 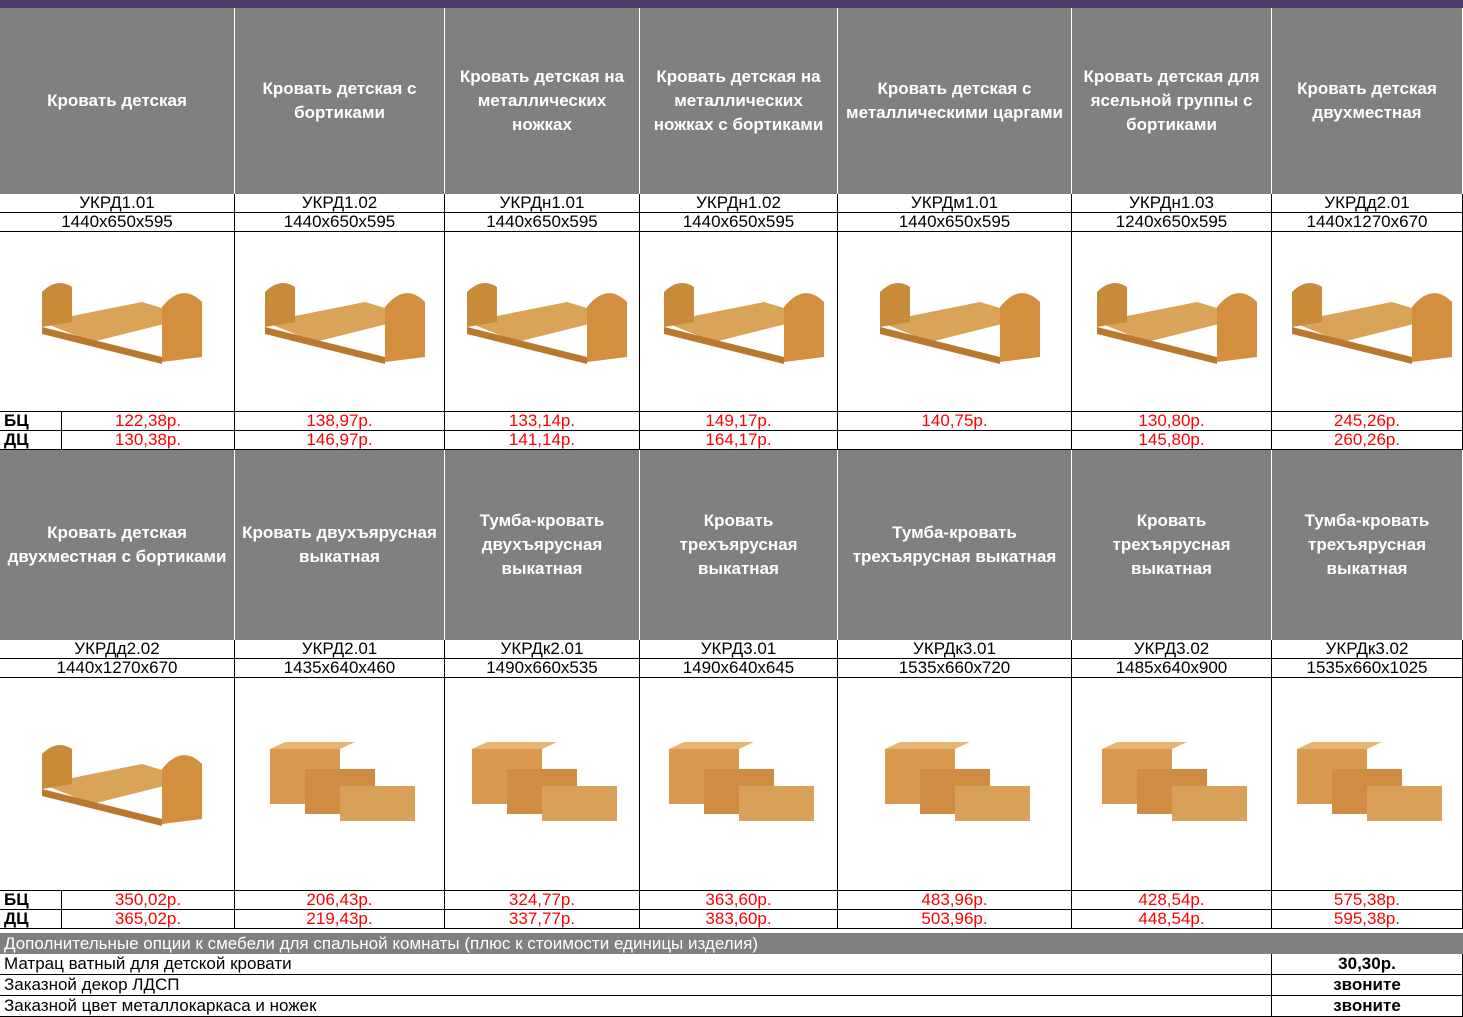 What do you see at coordinates (542, 545) in the screenshot?
I see `product-name: Тумба-кровать двухъярусная выкатная` at bounding box center [542, 545].